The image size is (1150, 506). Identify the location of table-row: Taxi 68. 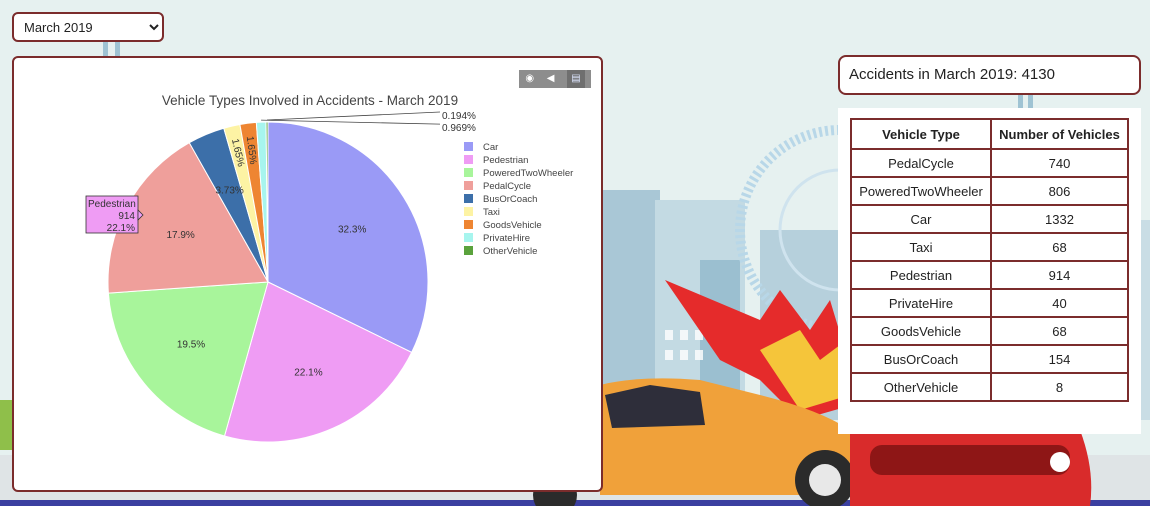
(989, 247).